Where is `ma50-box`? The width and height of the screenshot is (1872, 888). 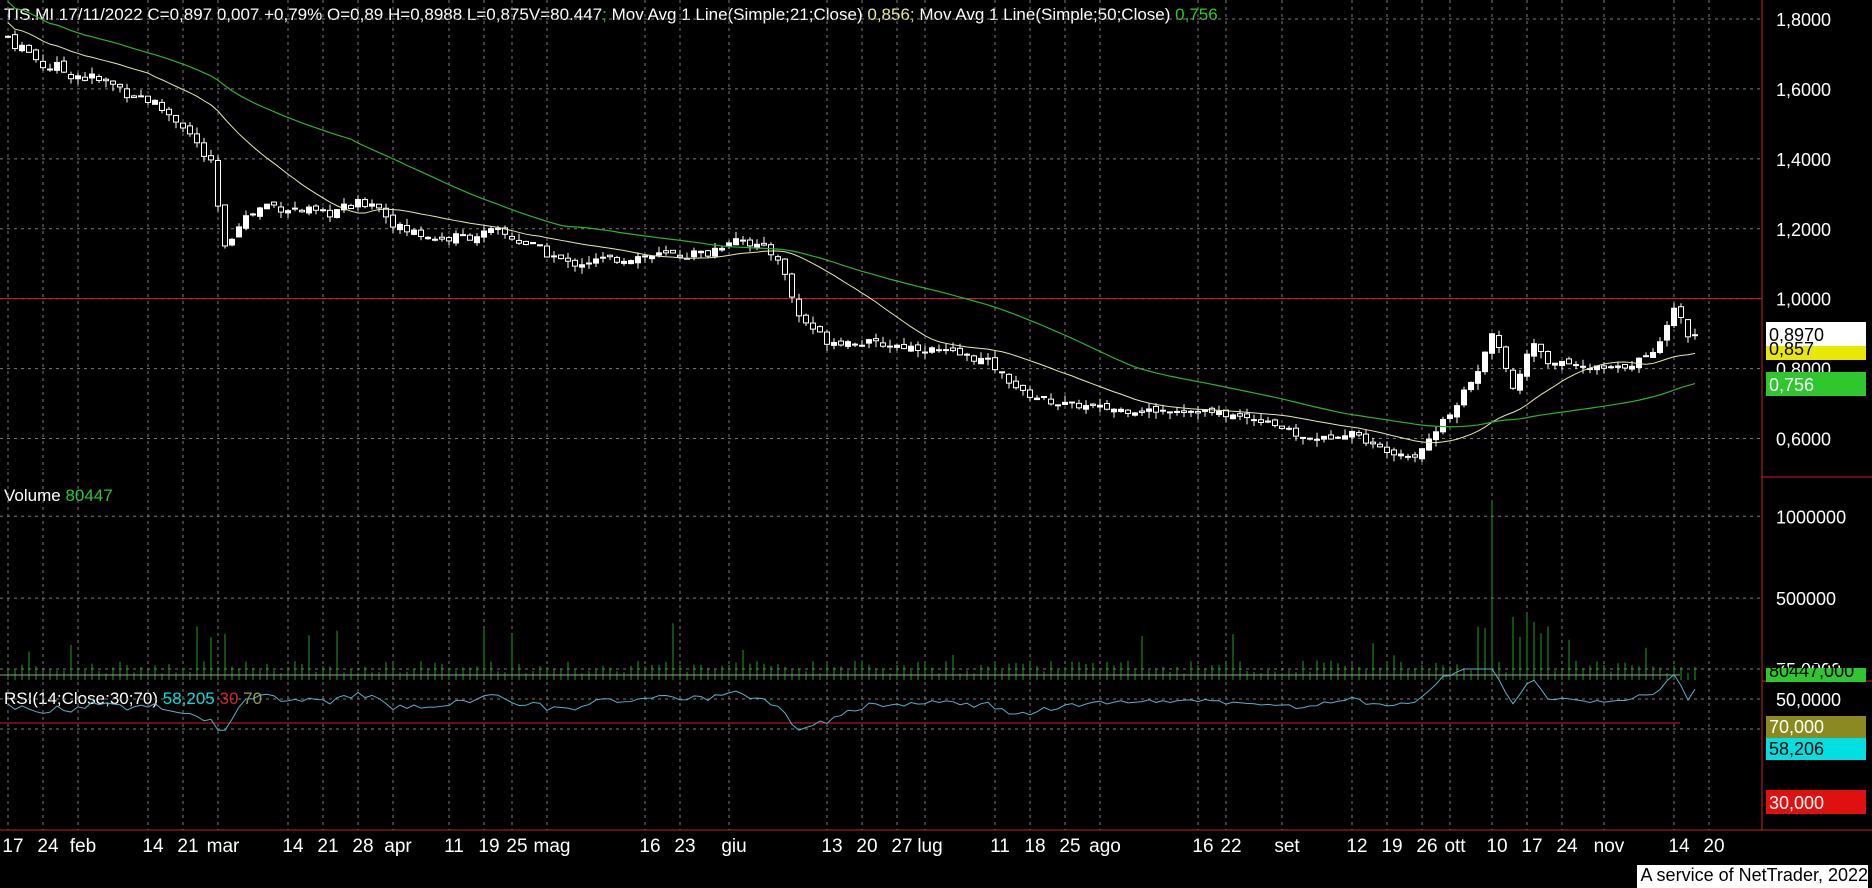
ma50-box is located at coordinates (1816, 384).